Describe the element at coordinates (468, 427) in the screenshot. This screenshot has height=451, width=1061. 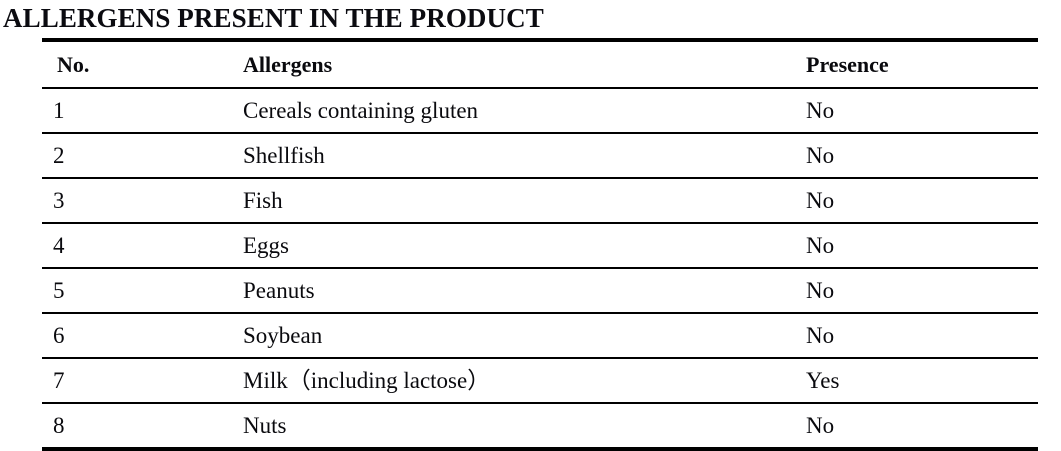
I see `cell-allergen-name: Nuts` at that location.